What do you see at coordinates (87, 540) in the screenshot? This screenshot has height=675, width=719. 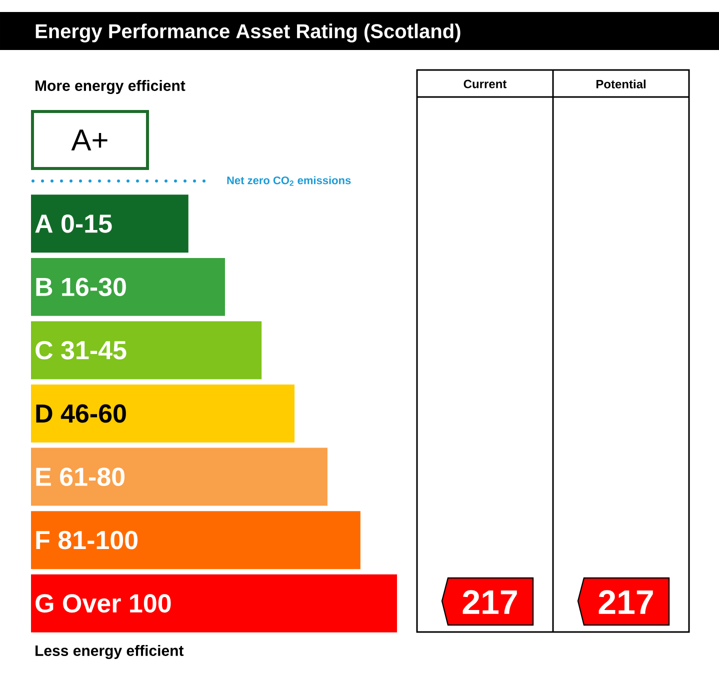 I see `y-tick-label: F 81-100` at bounding box center [87, 540].